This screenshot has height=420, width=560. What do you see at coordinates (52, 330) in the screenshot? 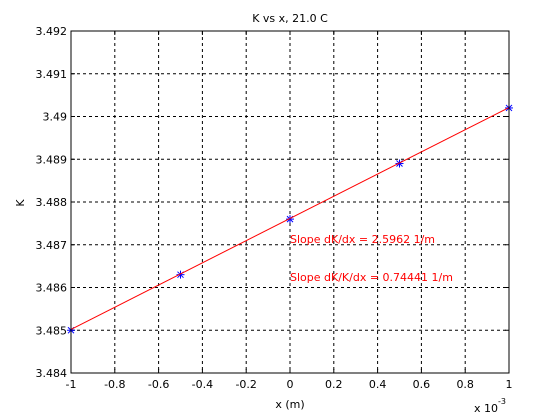
I see `y-tick-label: 3.485` at bounding box center [52, 330].